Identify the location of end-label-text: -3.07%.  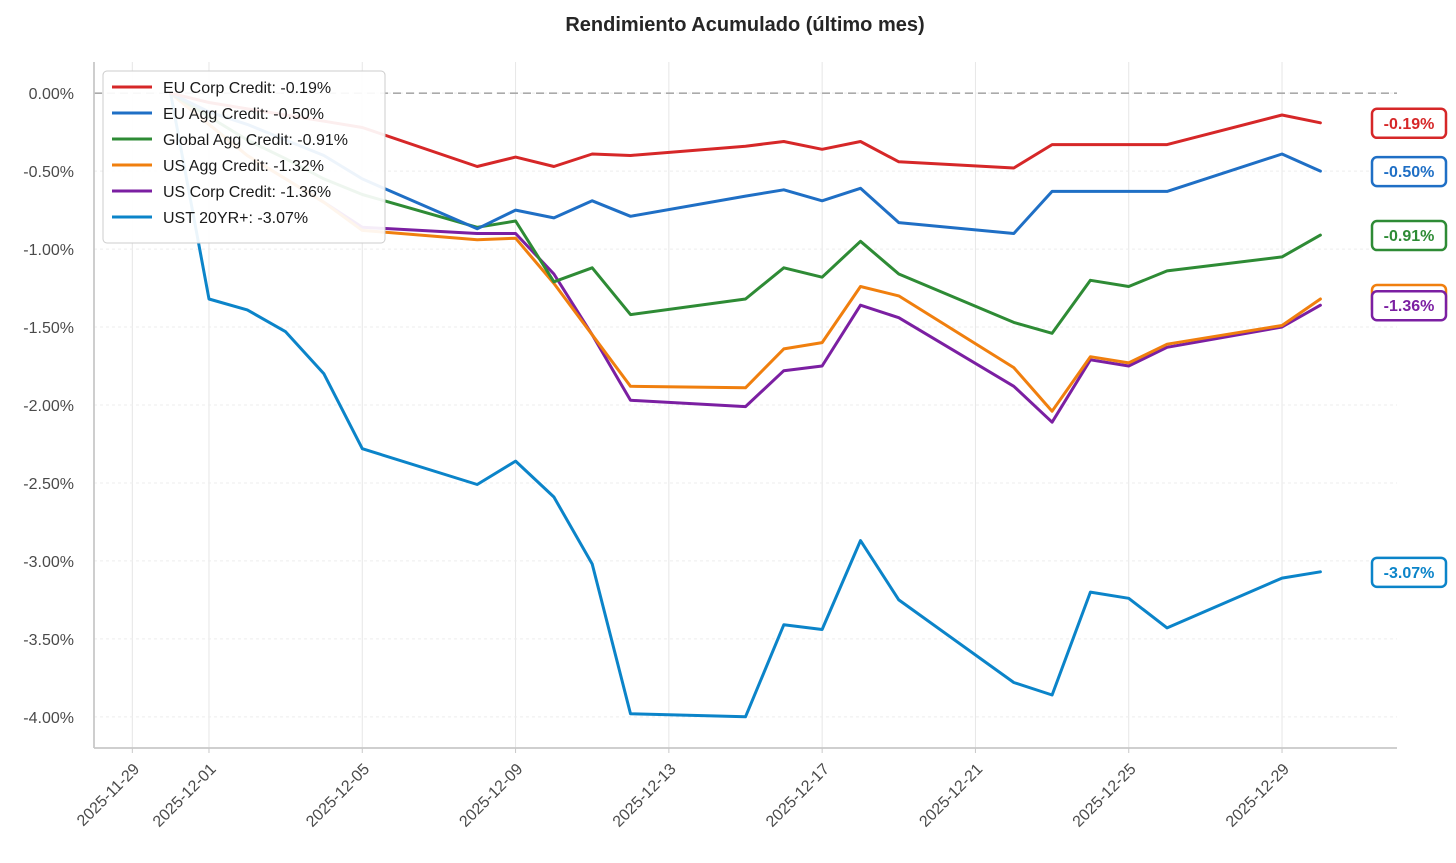
(1409, 573).